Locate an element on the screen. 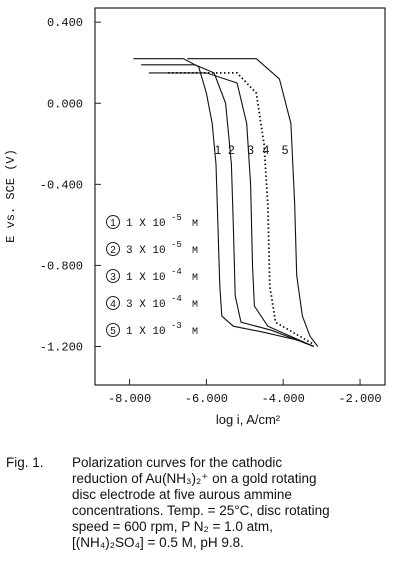  y-tick-label: -1.200 is located at coordinates (61, 347).